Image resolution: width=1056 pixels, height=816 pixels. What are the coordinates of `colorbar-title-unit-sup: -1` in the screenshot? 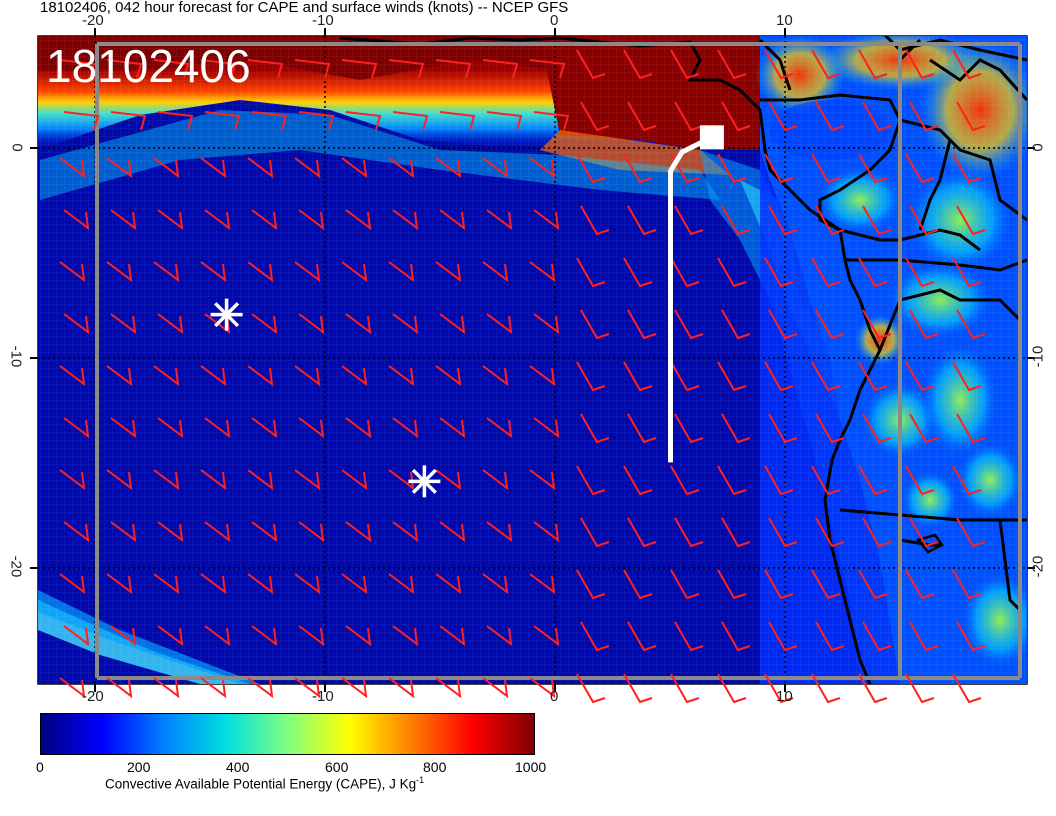 It's located at (420, 780).